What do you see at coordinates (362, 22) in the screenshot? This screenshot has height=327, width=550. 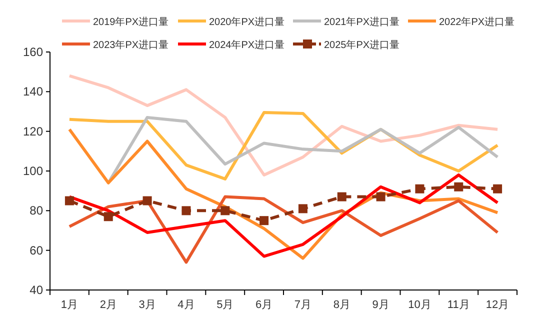 I see `legend-label: 2021年PX进口量` at bounding box center [362, 22].